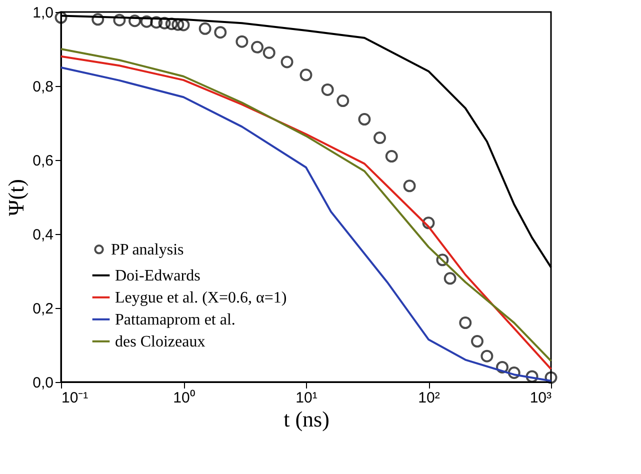 The width and height of the screenshot is (641, 474). Describe the element at coordinates (43, 87) in the screenshot. I see `y-tick-label: 0,8` at that location.